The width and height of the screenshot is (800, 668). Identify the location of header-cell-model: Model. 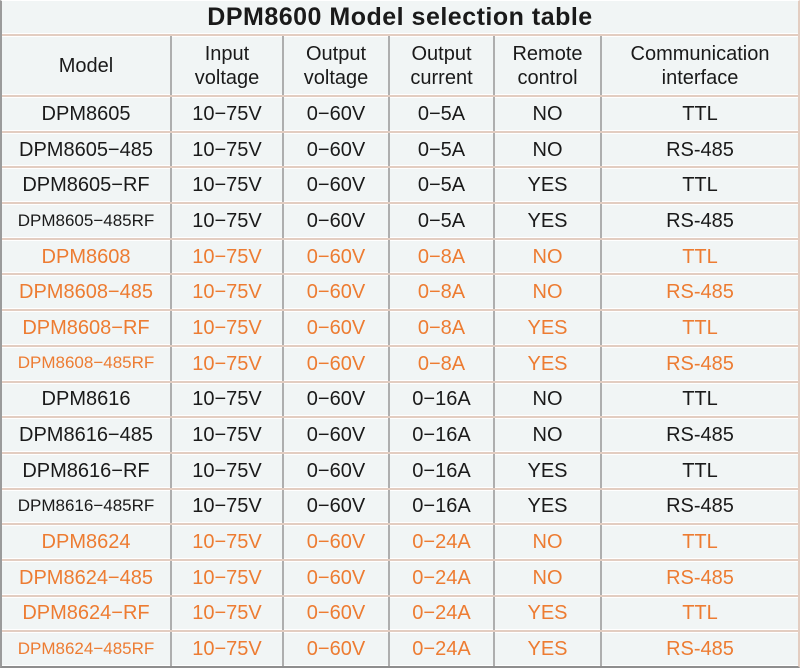
(86, 65).